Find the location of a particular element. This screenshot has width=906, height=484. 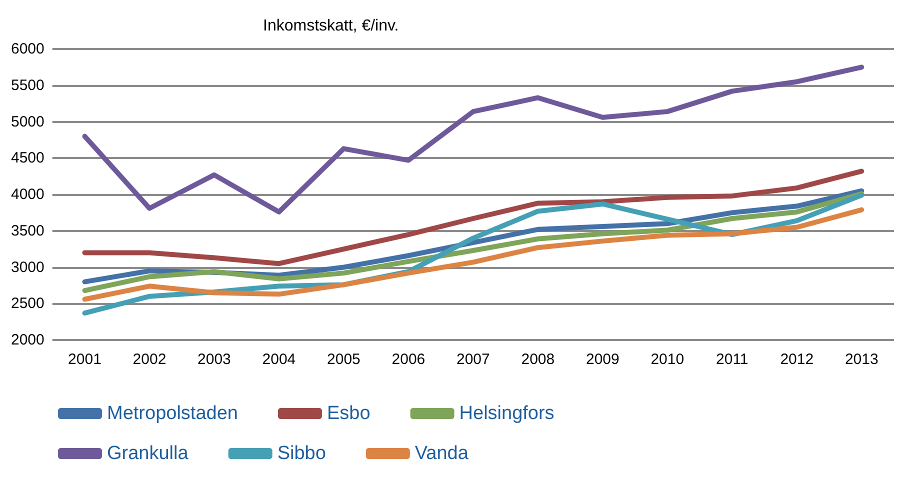

x-tick-label: 2009 is located at coordinates (603, 359).